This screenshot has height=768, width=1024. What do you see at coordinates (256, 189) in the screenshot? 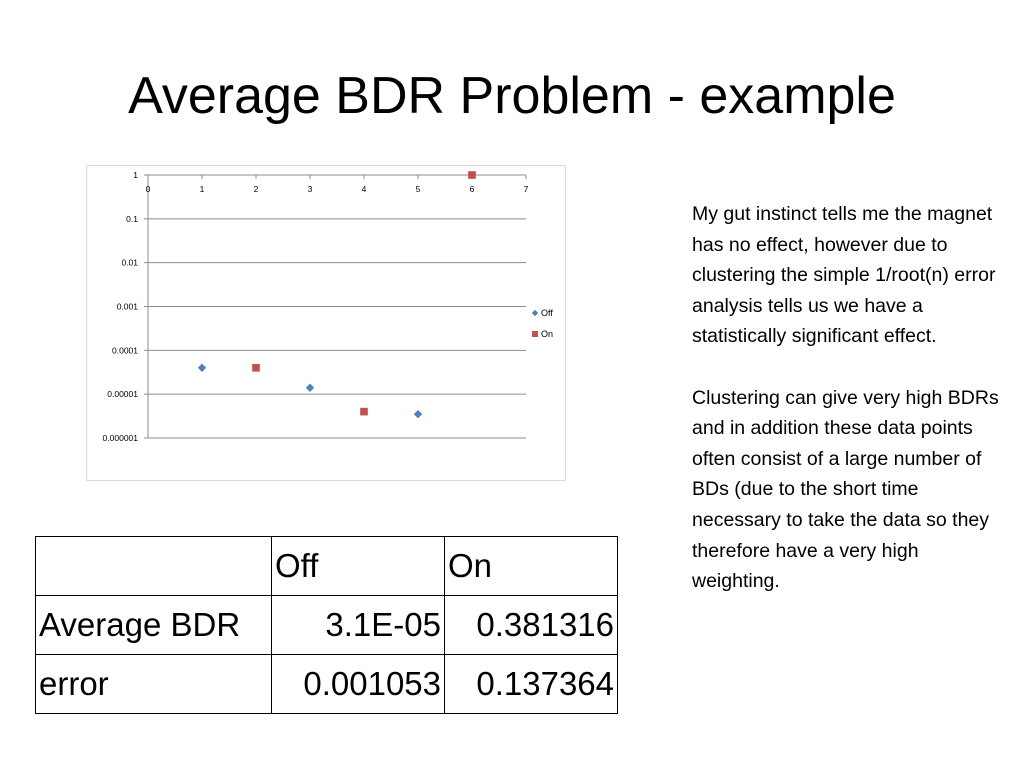
I see `x-tick-label: 2` at bounding box center [256, 189].